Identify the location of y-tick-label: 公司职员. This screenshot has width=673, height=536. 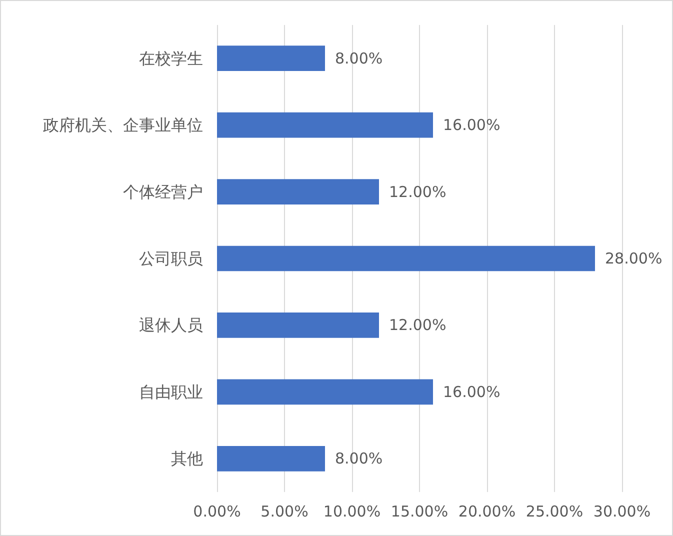
(171, 258).